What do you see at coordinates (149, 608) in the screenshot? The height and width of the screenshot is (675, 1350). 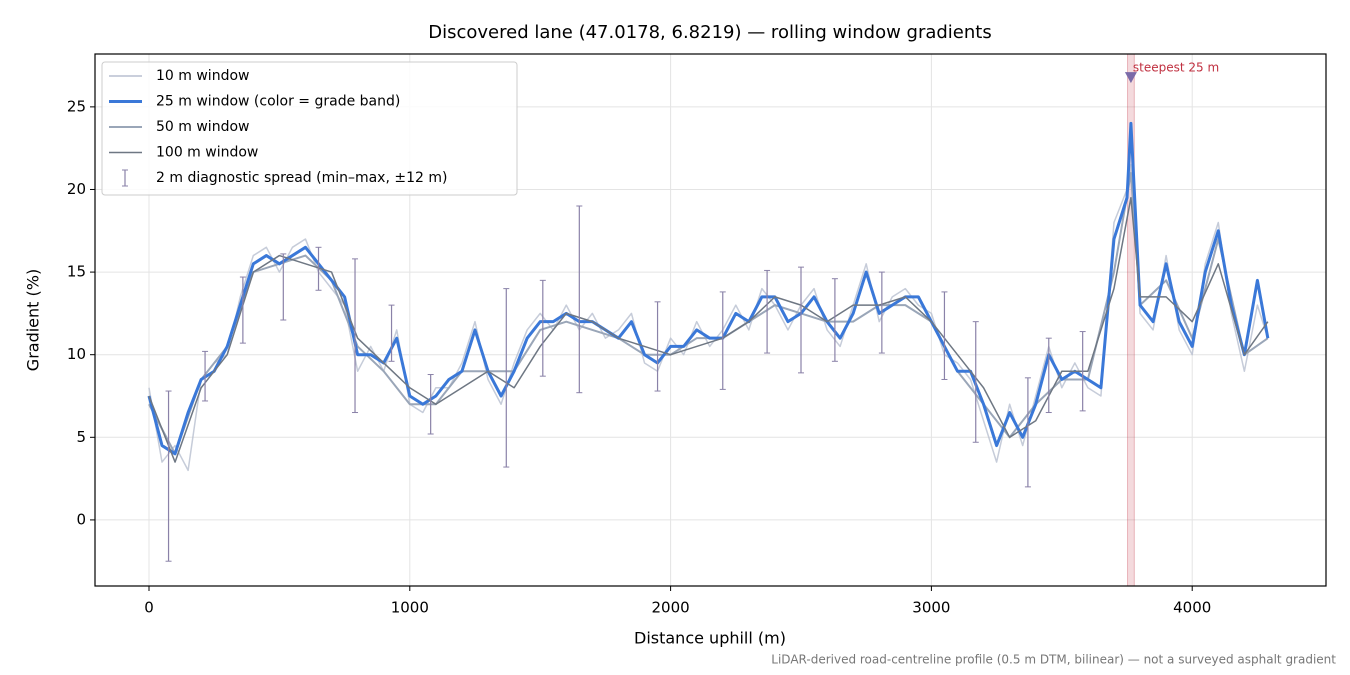 I see `x-tick-label: 0` at bounding box center [149, 608].